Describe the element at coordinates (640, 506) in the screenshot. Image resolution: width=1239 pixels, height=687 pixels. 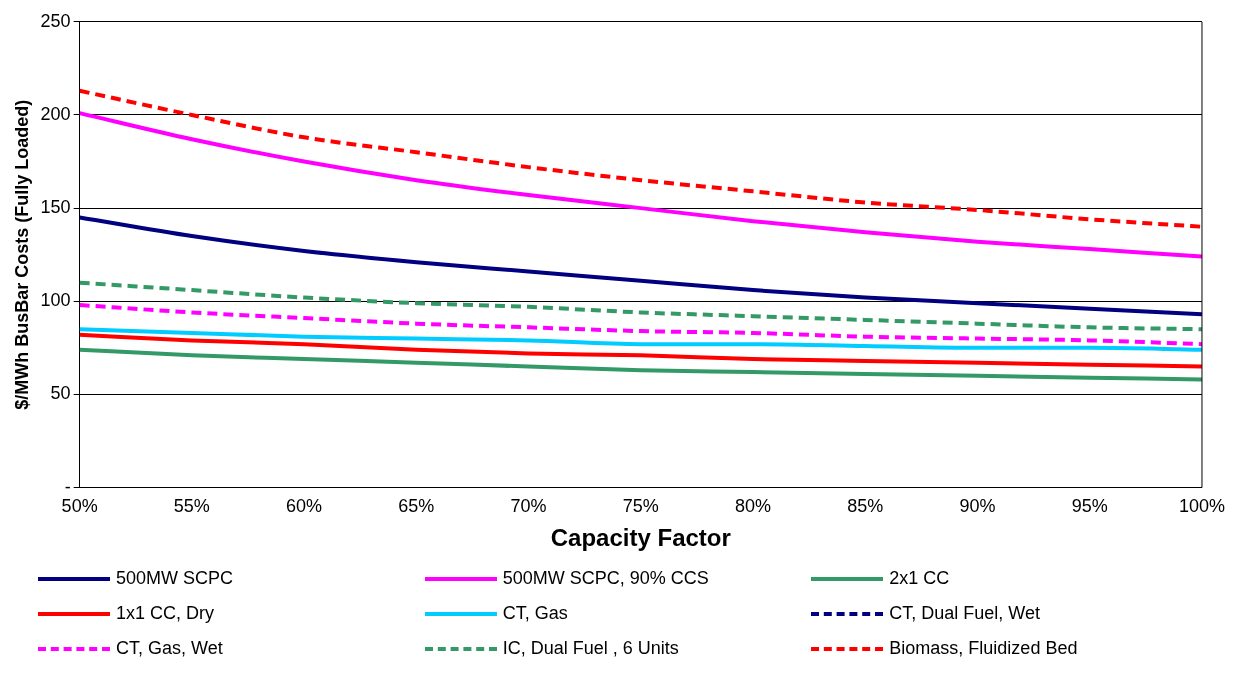
I see `x-tick-label: 75%` at that location.